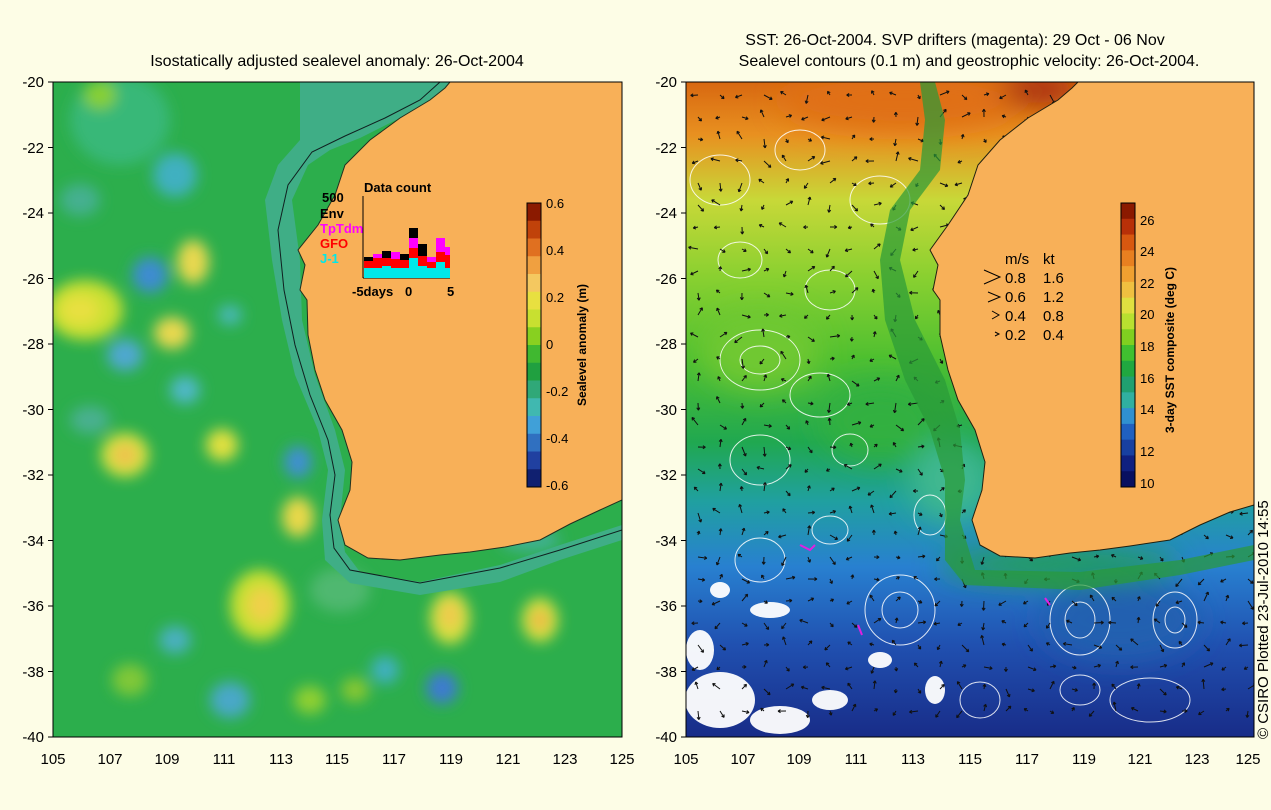  I want to click on colorbar-tick-label: 22, so click(1147, 283).